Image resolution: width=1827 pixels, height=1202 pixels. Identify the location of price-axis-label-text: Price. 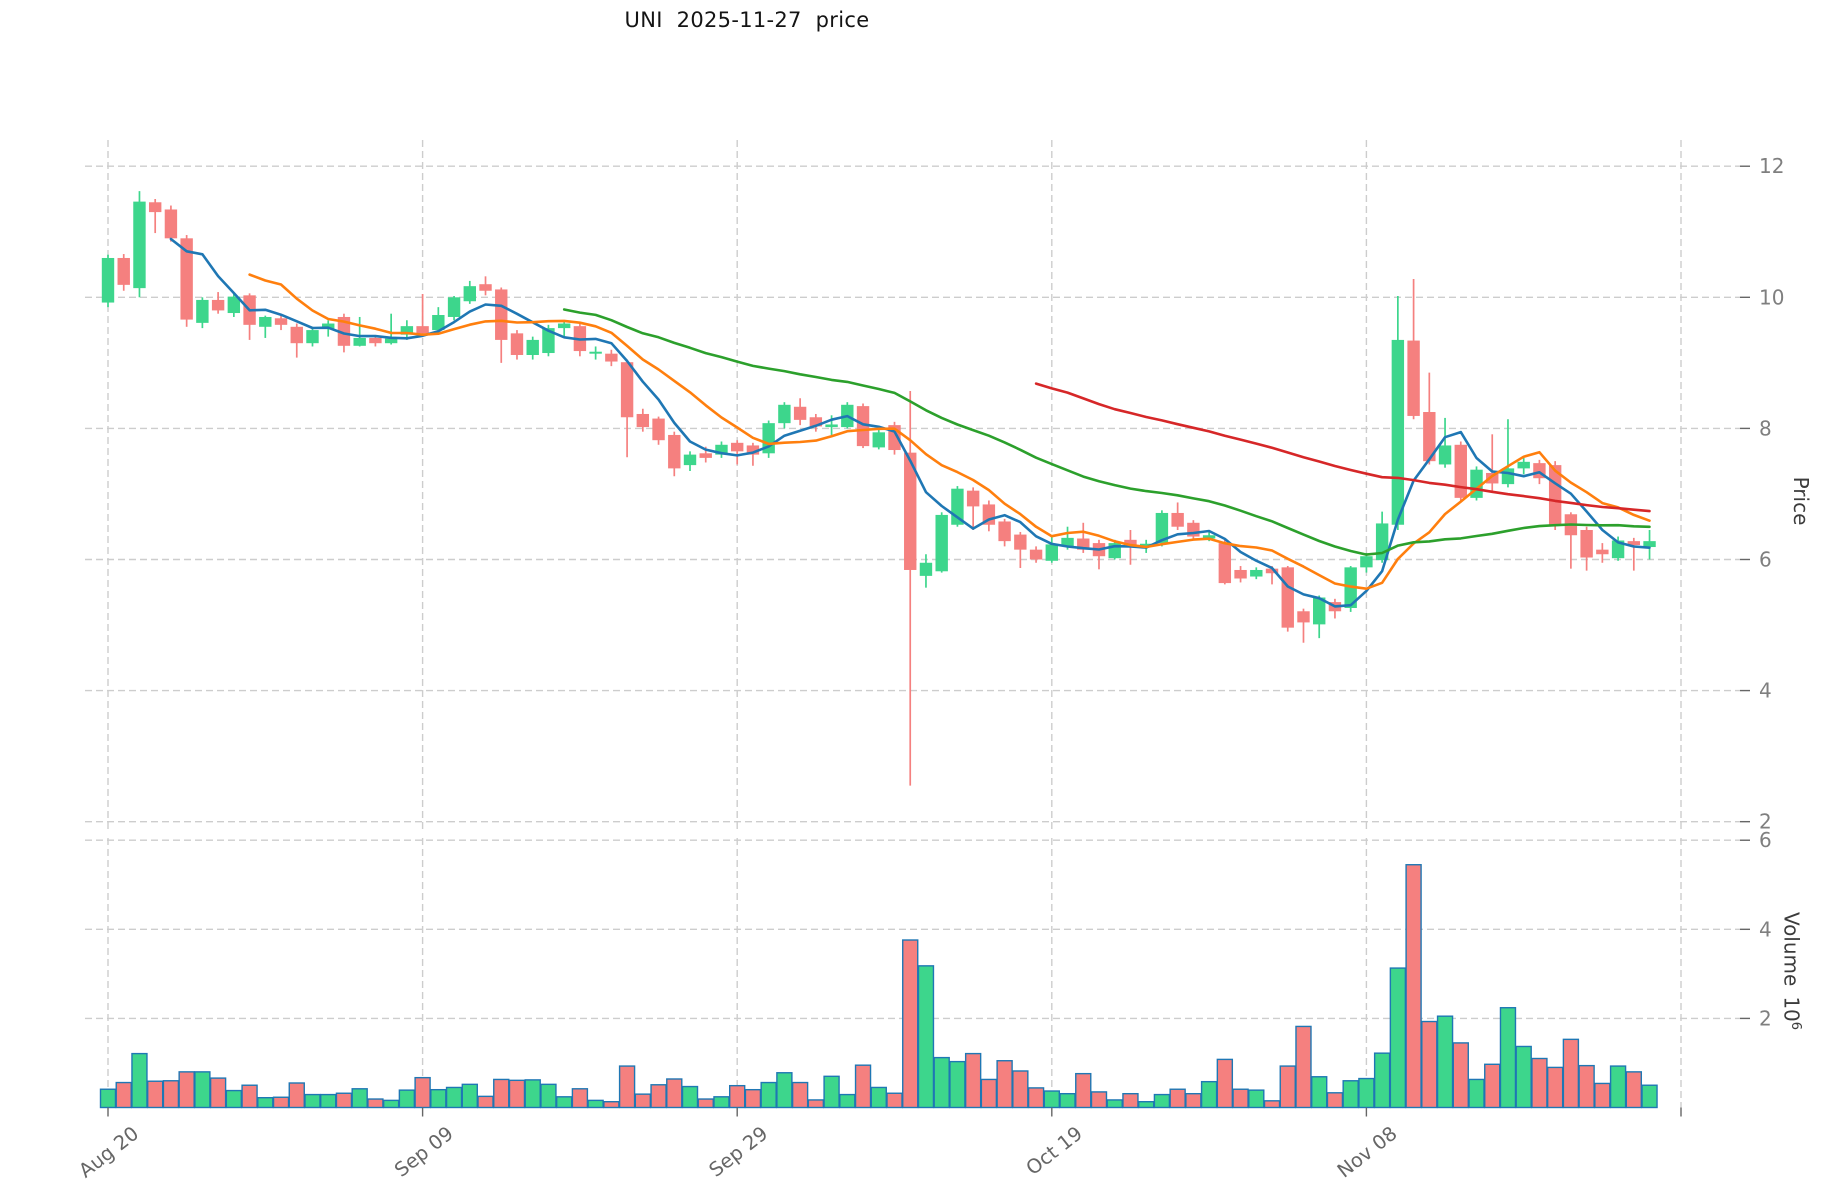
(1801, 501).